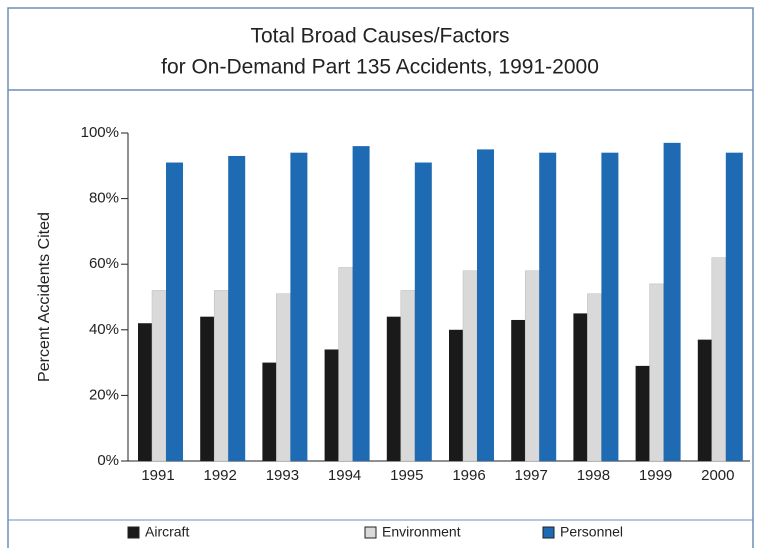 This screenshot has width=761, height=548. What do you see at coordinates (104, 263) in the screenshot?
I see `y-tick-label: 60%` at bounding box center [104, 263].